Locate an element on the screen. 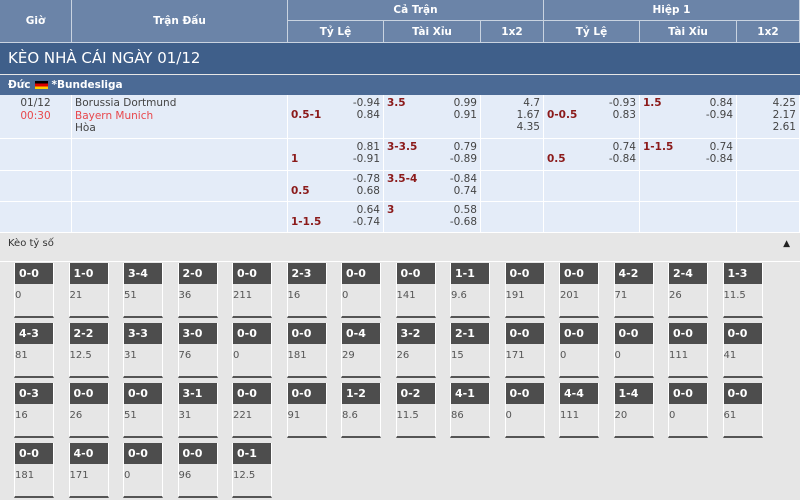 This screenshot has width=800, height=500. odds-under: -0.68 is located at coordinates (463, 222).